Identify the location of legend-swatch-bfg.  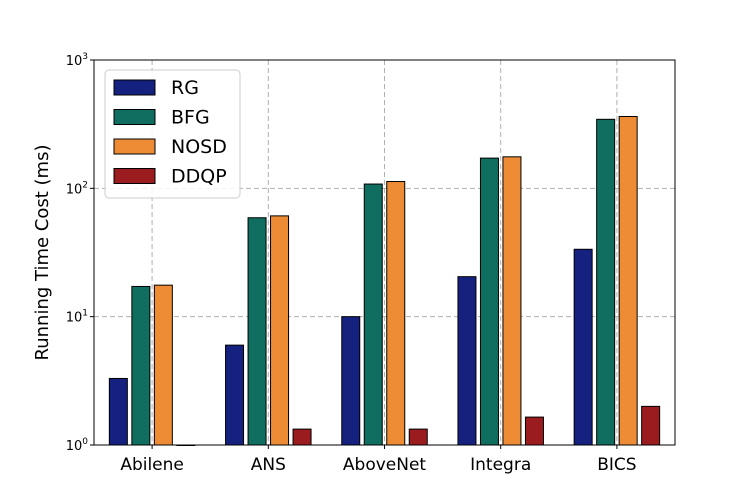
(134, 117).